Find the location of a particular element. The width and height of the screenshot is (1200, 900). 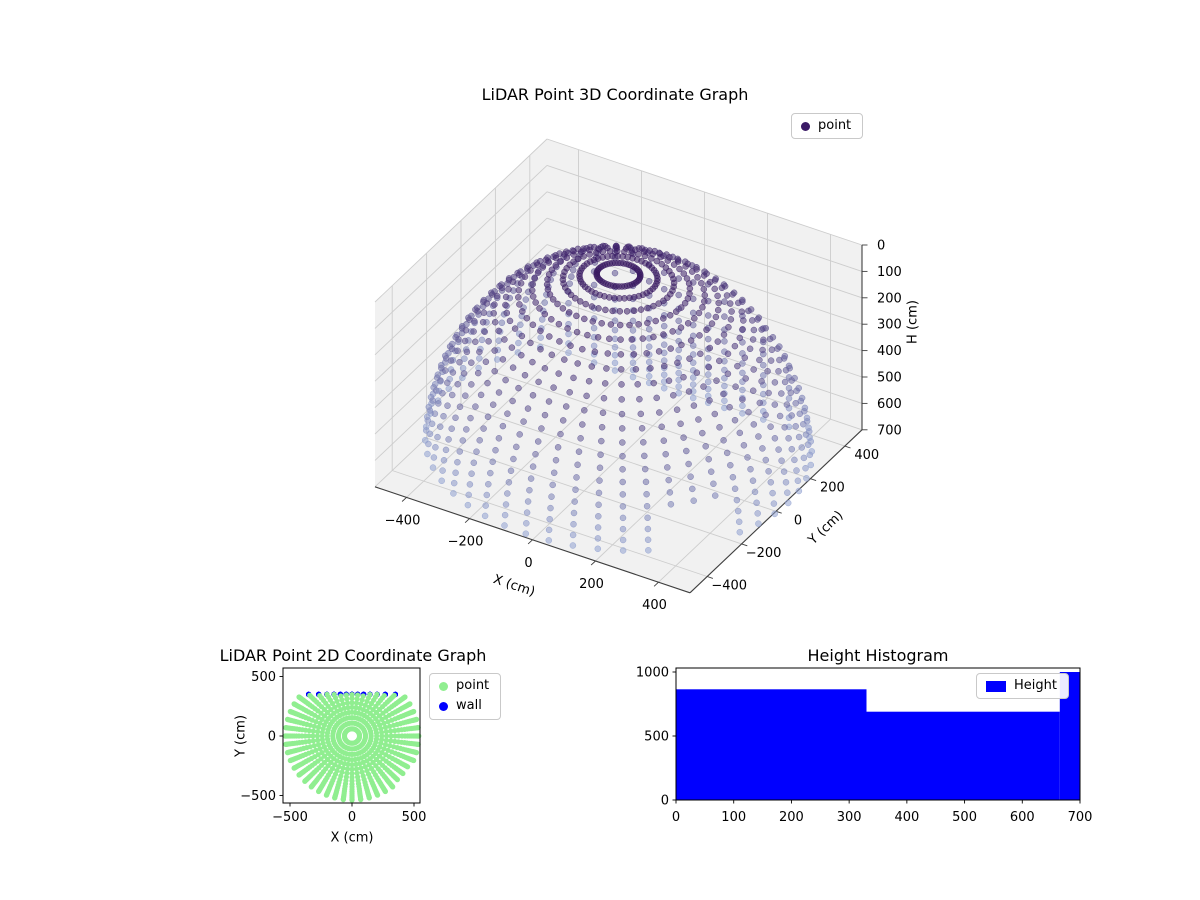

legend-label-point-3d: point is located at coordinates (835, 125).